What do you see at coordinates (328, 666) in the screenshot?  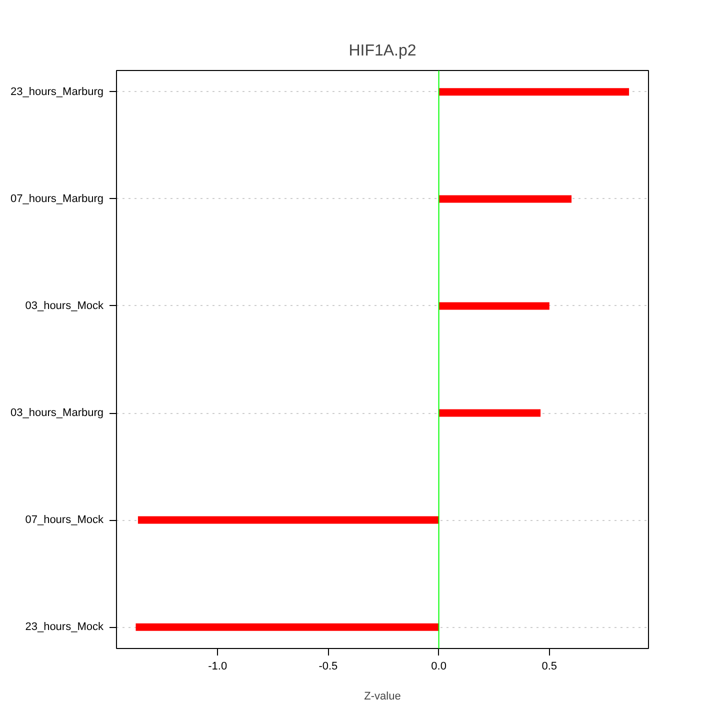 I see `x-tick-label: -0.5` at bounding box center [328, 666].